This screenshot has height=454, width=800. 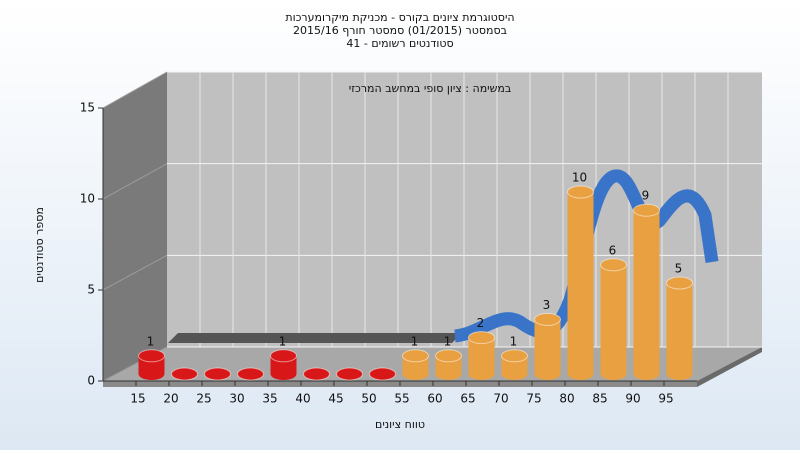 I want to click on data-label: 2, so click(x=481, y=323).